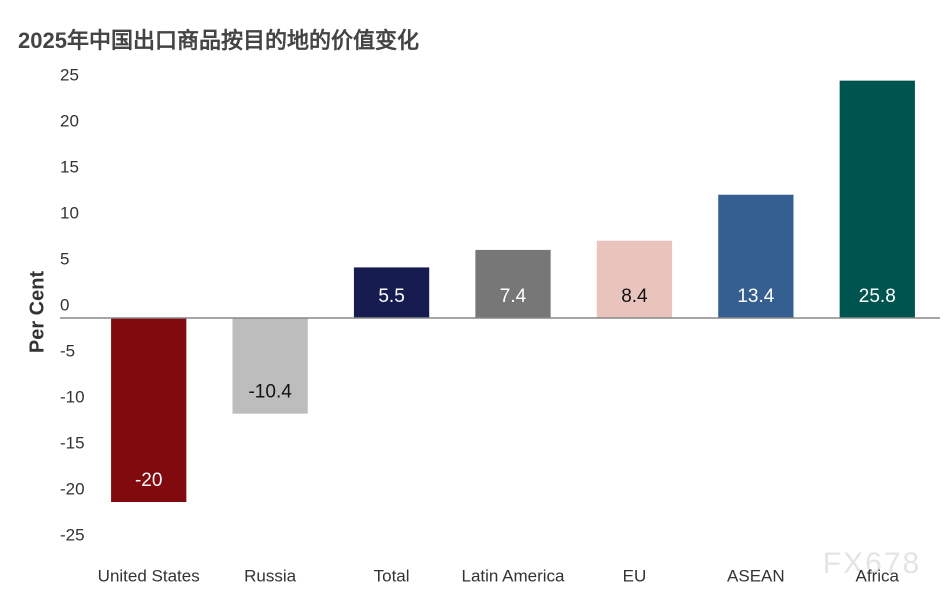  Describe the element at coordinates (392, 575) in the screenshot. I see `x-tick-label: Total` at that location.